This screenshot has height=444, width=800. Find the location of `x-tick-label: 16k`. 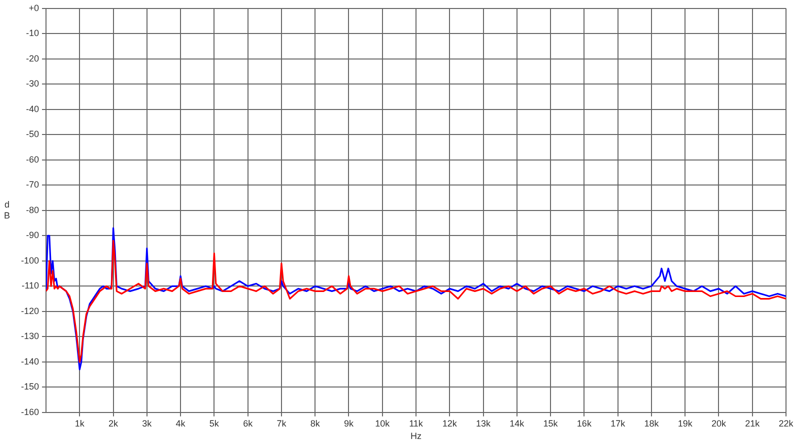

x-tick-label: 16k is located at coordinates (584, 423).